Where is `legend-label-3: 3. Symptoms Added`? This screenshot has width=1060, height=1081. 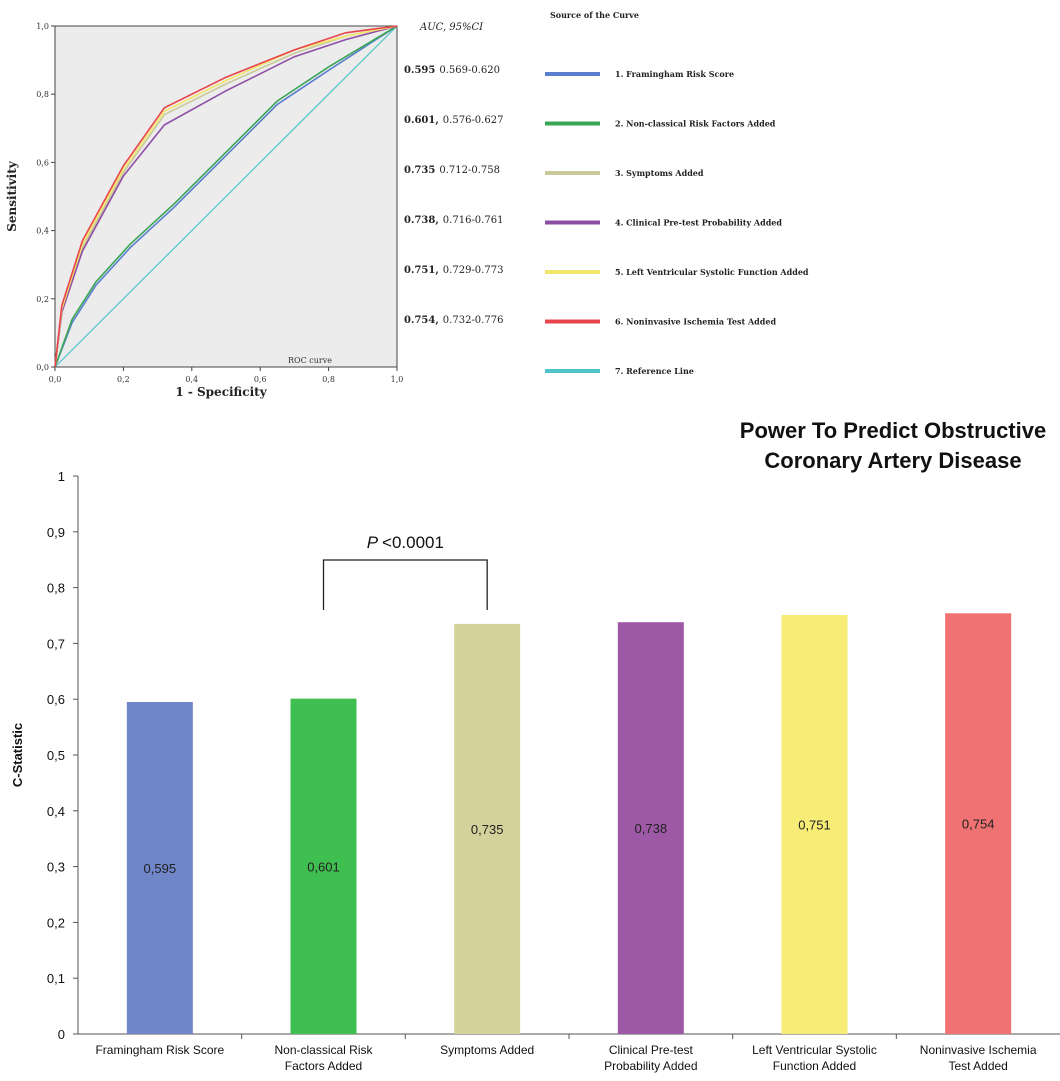 legend-label-3: 3. Symptoms Added is located at coordinates (659, 173).